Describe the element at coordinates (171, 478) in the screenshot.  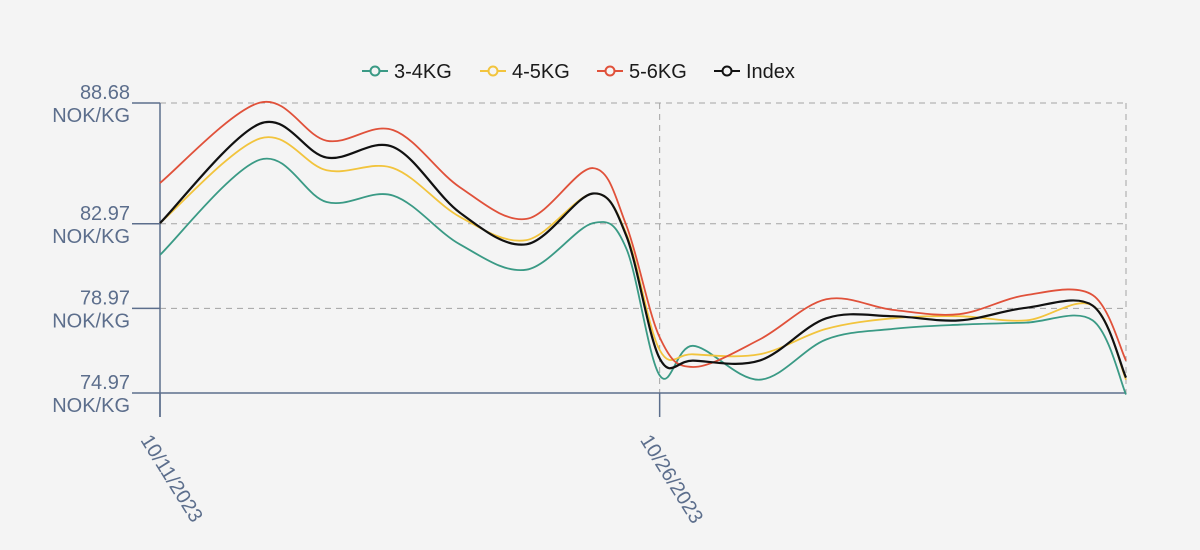
I see `x-tick-label: 10/11/2023` at that location.